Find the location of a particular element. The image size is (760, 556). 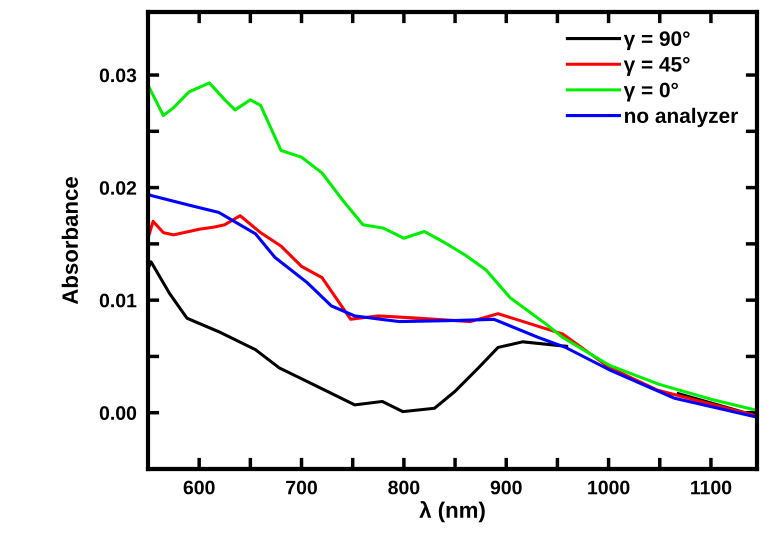

y-tick-label: 0.01 is located at coordinates (118, 301).